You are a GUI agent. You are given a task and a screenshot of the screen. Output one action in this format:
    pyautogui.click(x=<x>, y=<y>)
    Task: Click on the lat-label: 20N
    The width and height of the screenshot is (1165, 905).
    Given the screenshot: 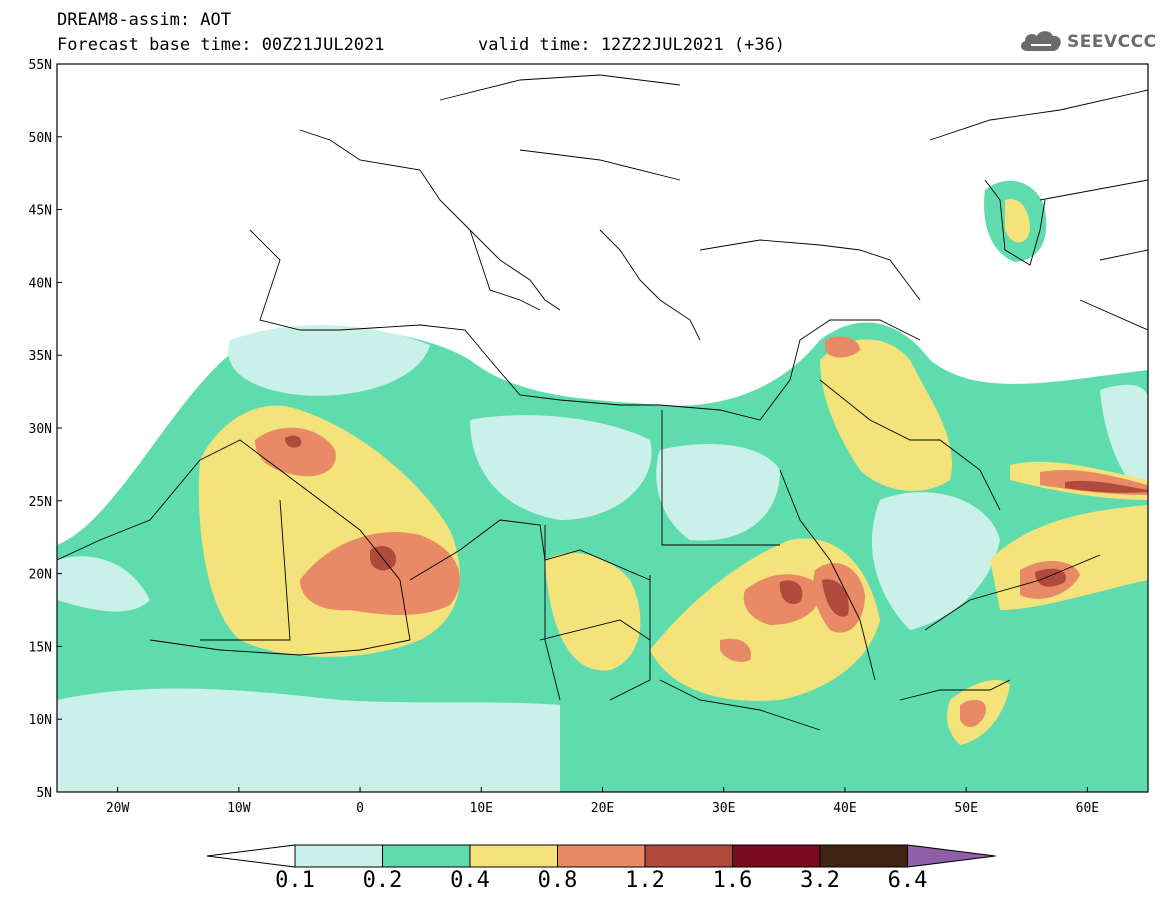 What is the action you would take?
    pyautogui.click(x=40, y=575)
    